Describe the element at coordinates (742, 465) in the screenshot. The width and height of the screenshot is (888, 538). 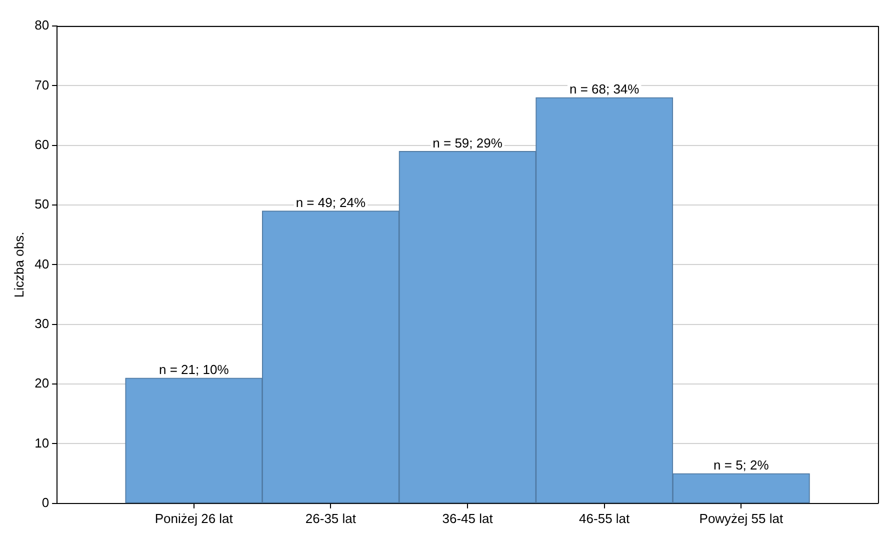
I see `data-label: n = 5; 2%` at that location.